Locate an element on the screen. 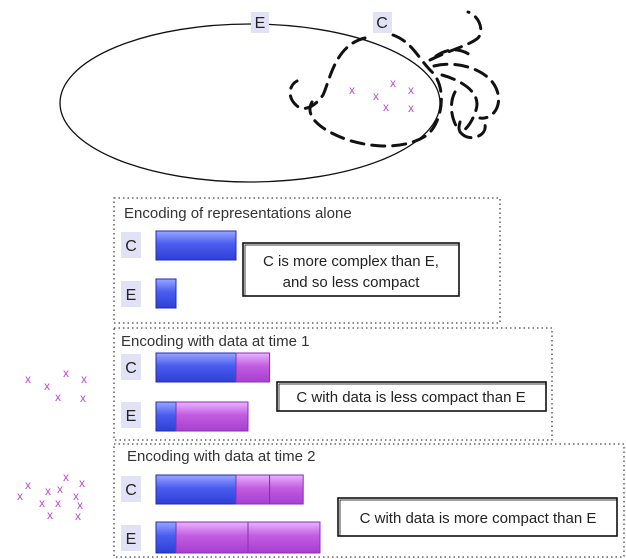 The height and width of the screenshot is (559, 626). callout-text: C with data is more compact than E is located at coordinates (478, 518).